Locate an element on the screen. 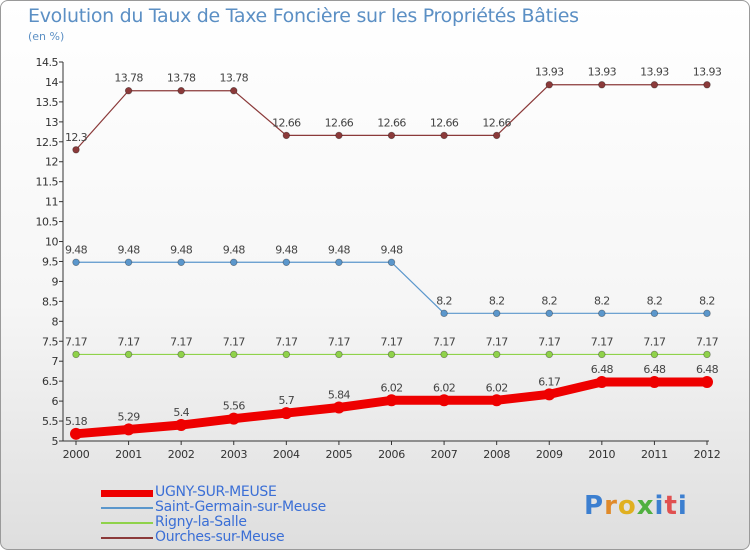 This screenshot has width=750, height=550. y-tick-label: 8.5 is located at coordinates (50, 301).